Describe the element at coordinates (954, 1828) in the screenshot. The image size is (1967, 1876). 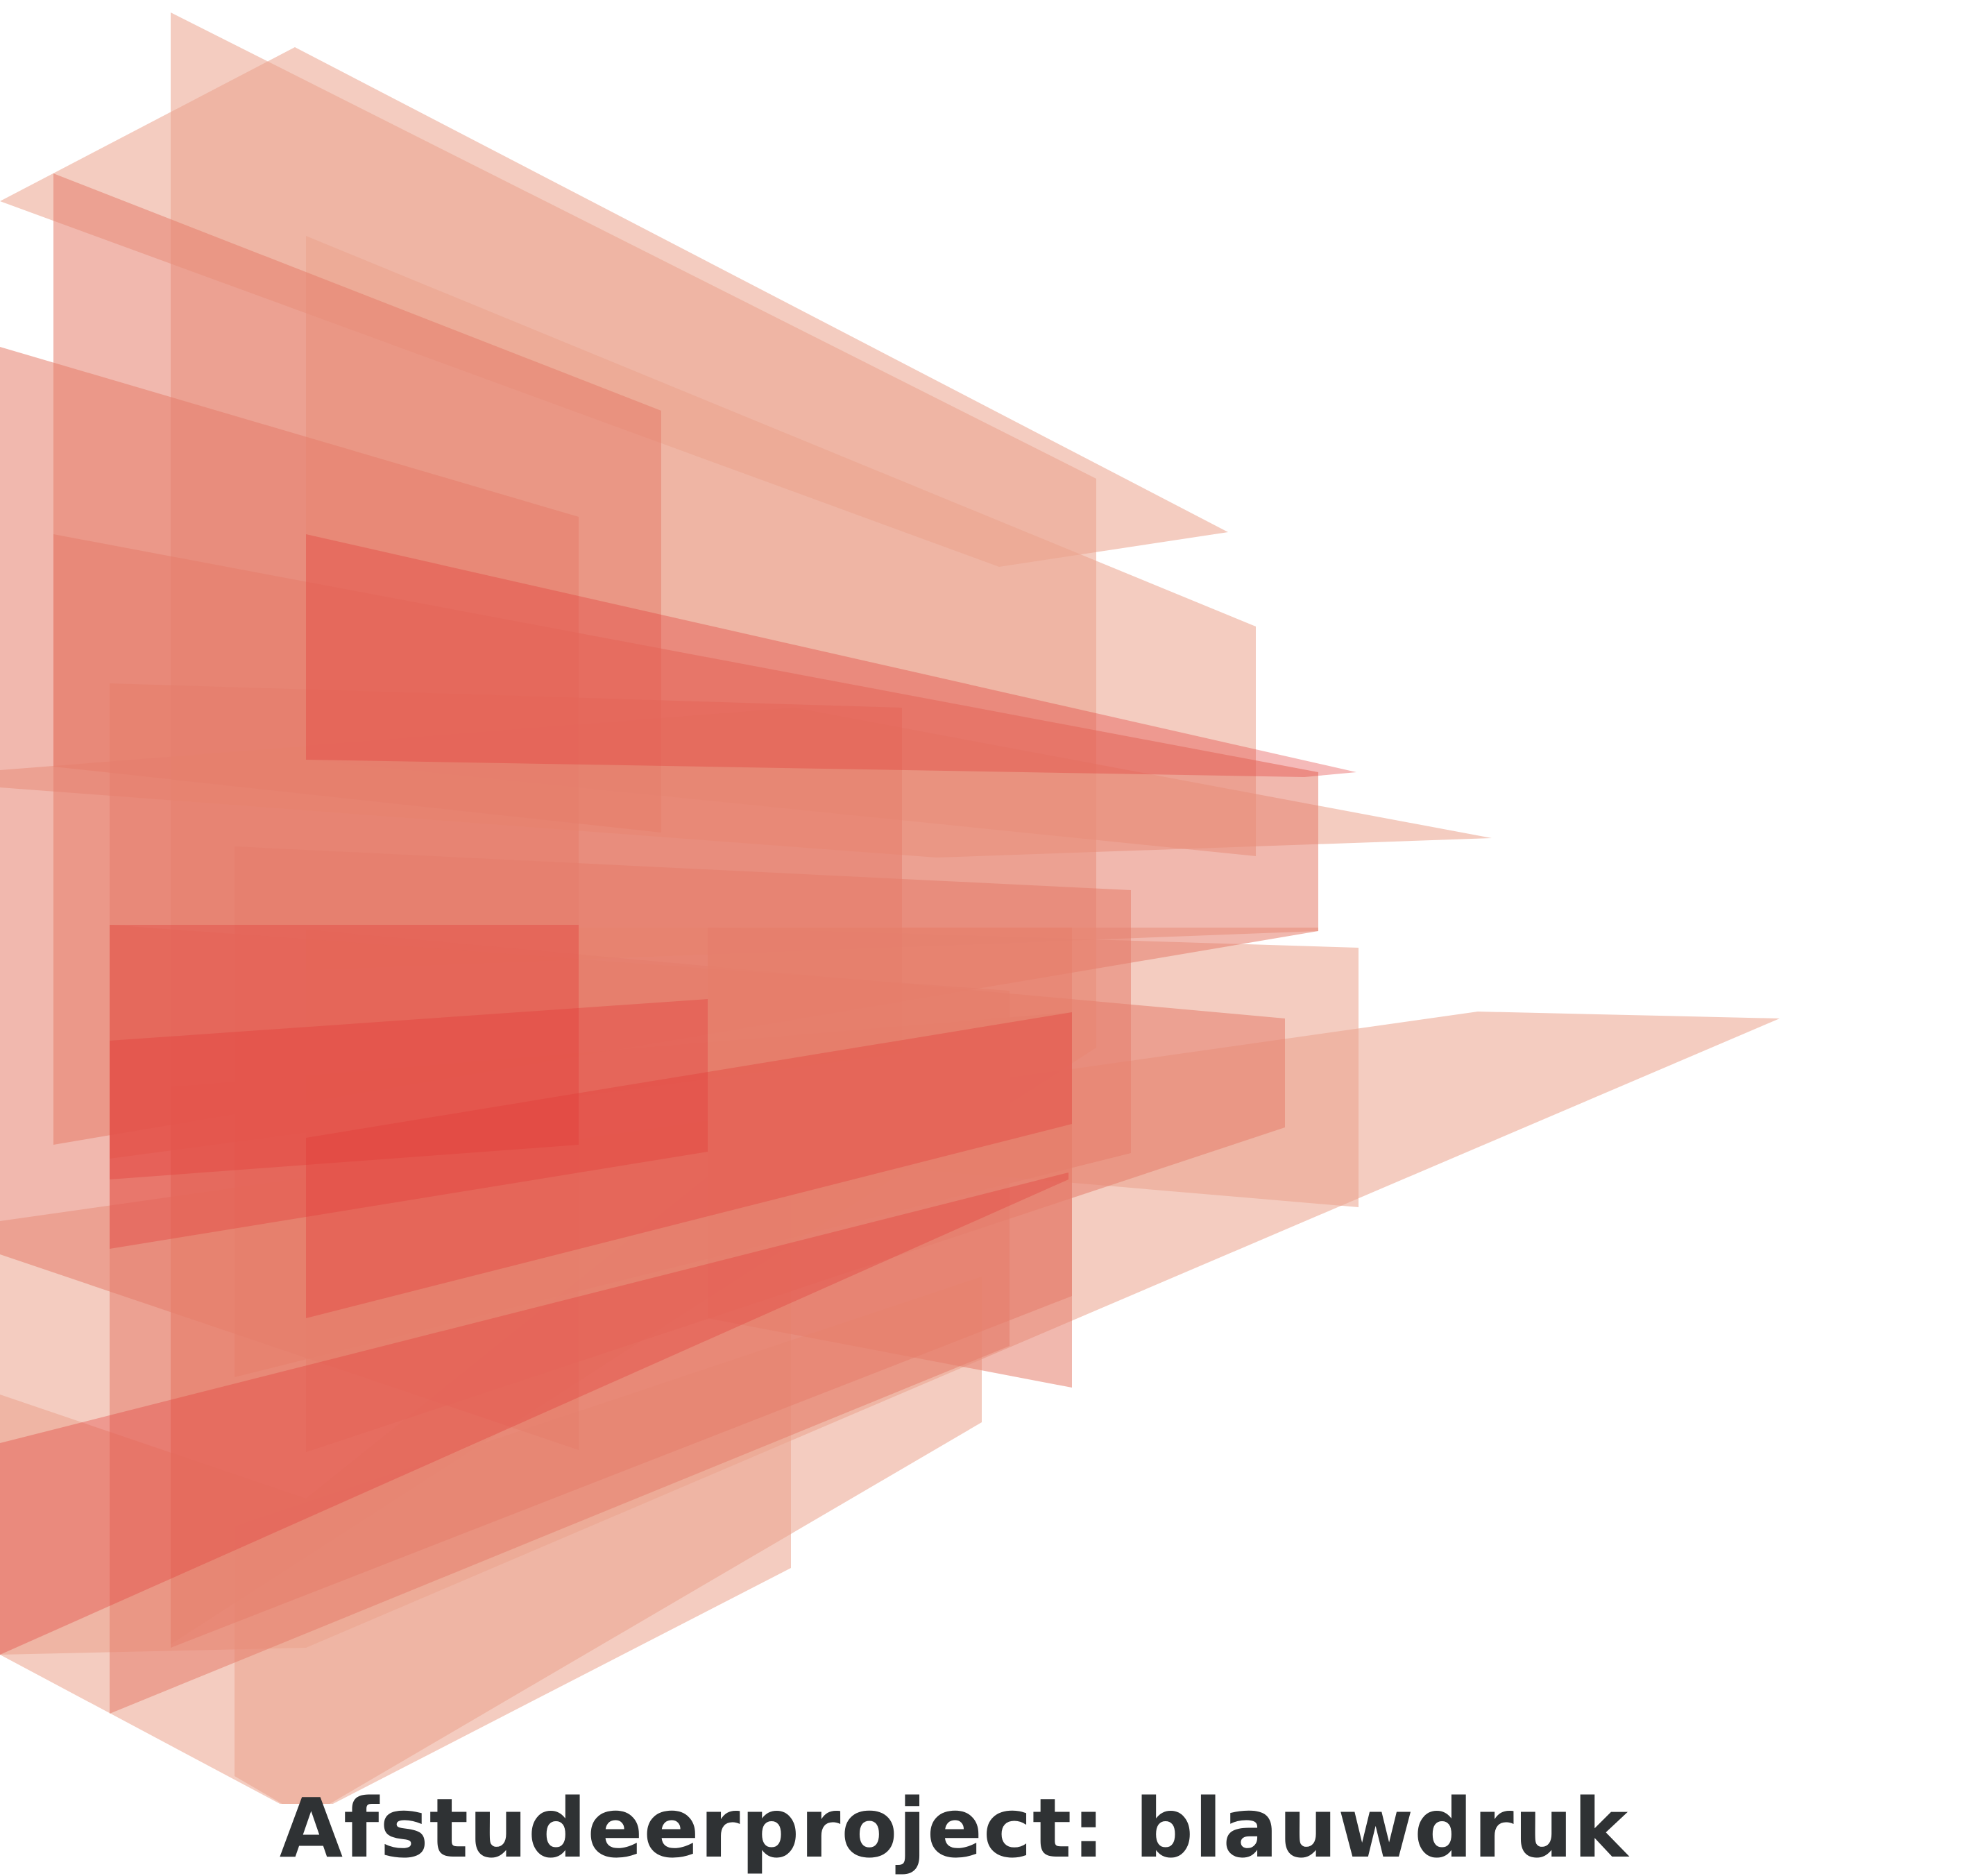
I see `page-title: Afstudeerproject: blauwdruk` at that location.